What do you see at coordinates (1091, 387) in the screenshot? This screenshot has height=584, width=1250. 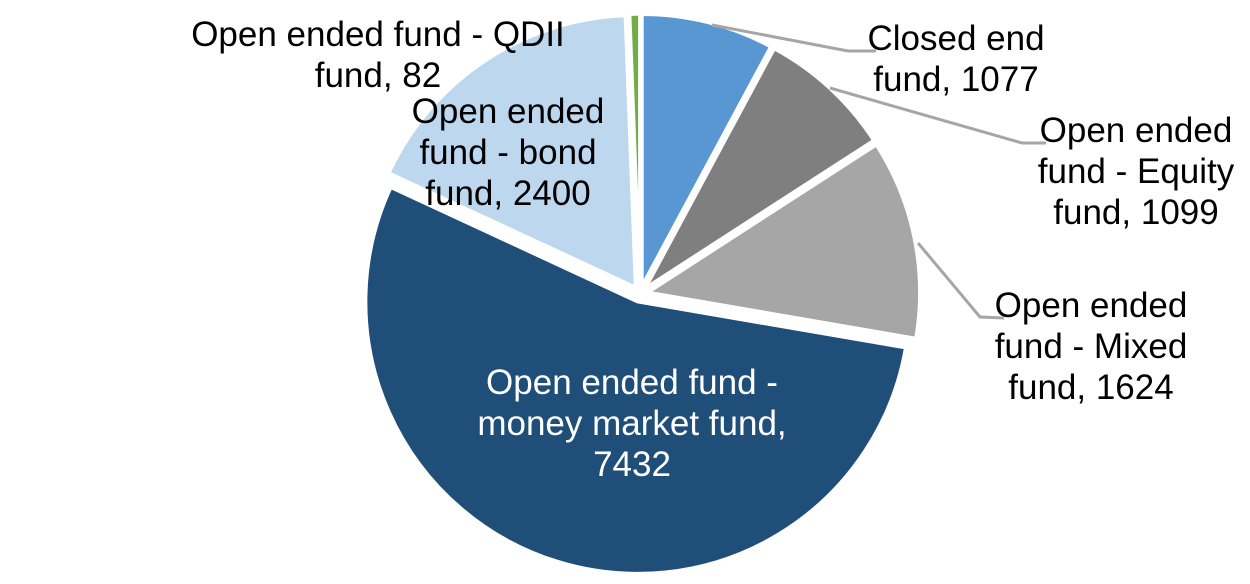 I see `data-label-line: fund, 1624` at bounding box center [1091, 387].